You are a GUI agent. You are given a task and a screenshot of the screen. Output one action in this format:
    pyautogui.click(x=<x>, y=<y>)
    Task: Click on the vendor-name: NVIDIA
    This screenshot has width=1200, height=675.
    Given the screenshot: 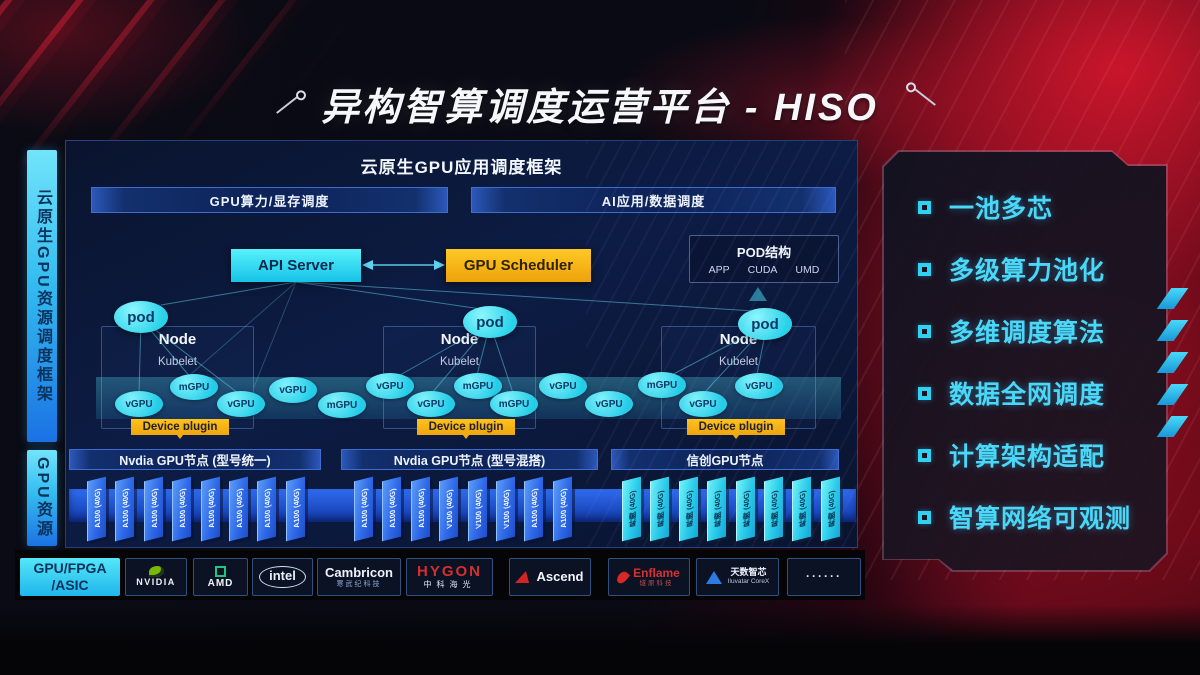 What is the action you would take?
    pyautogui.click(x=156, y=582)
    